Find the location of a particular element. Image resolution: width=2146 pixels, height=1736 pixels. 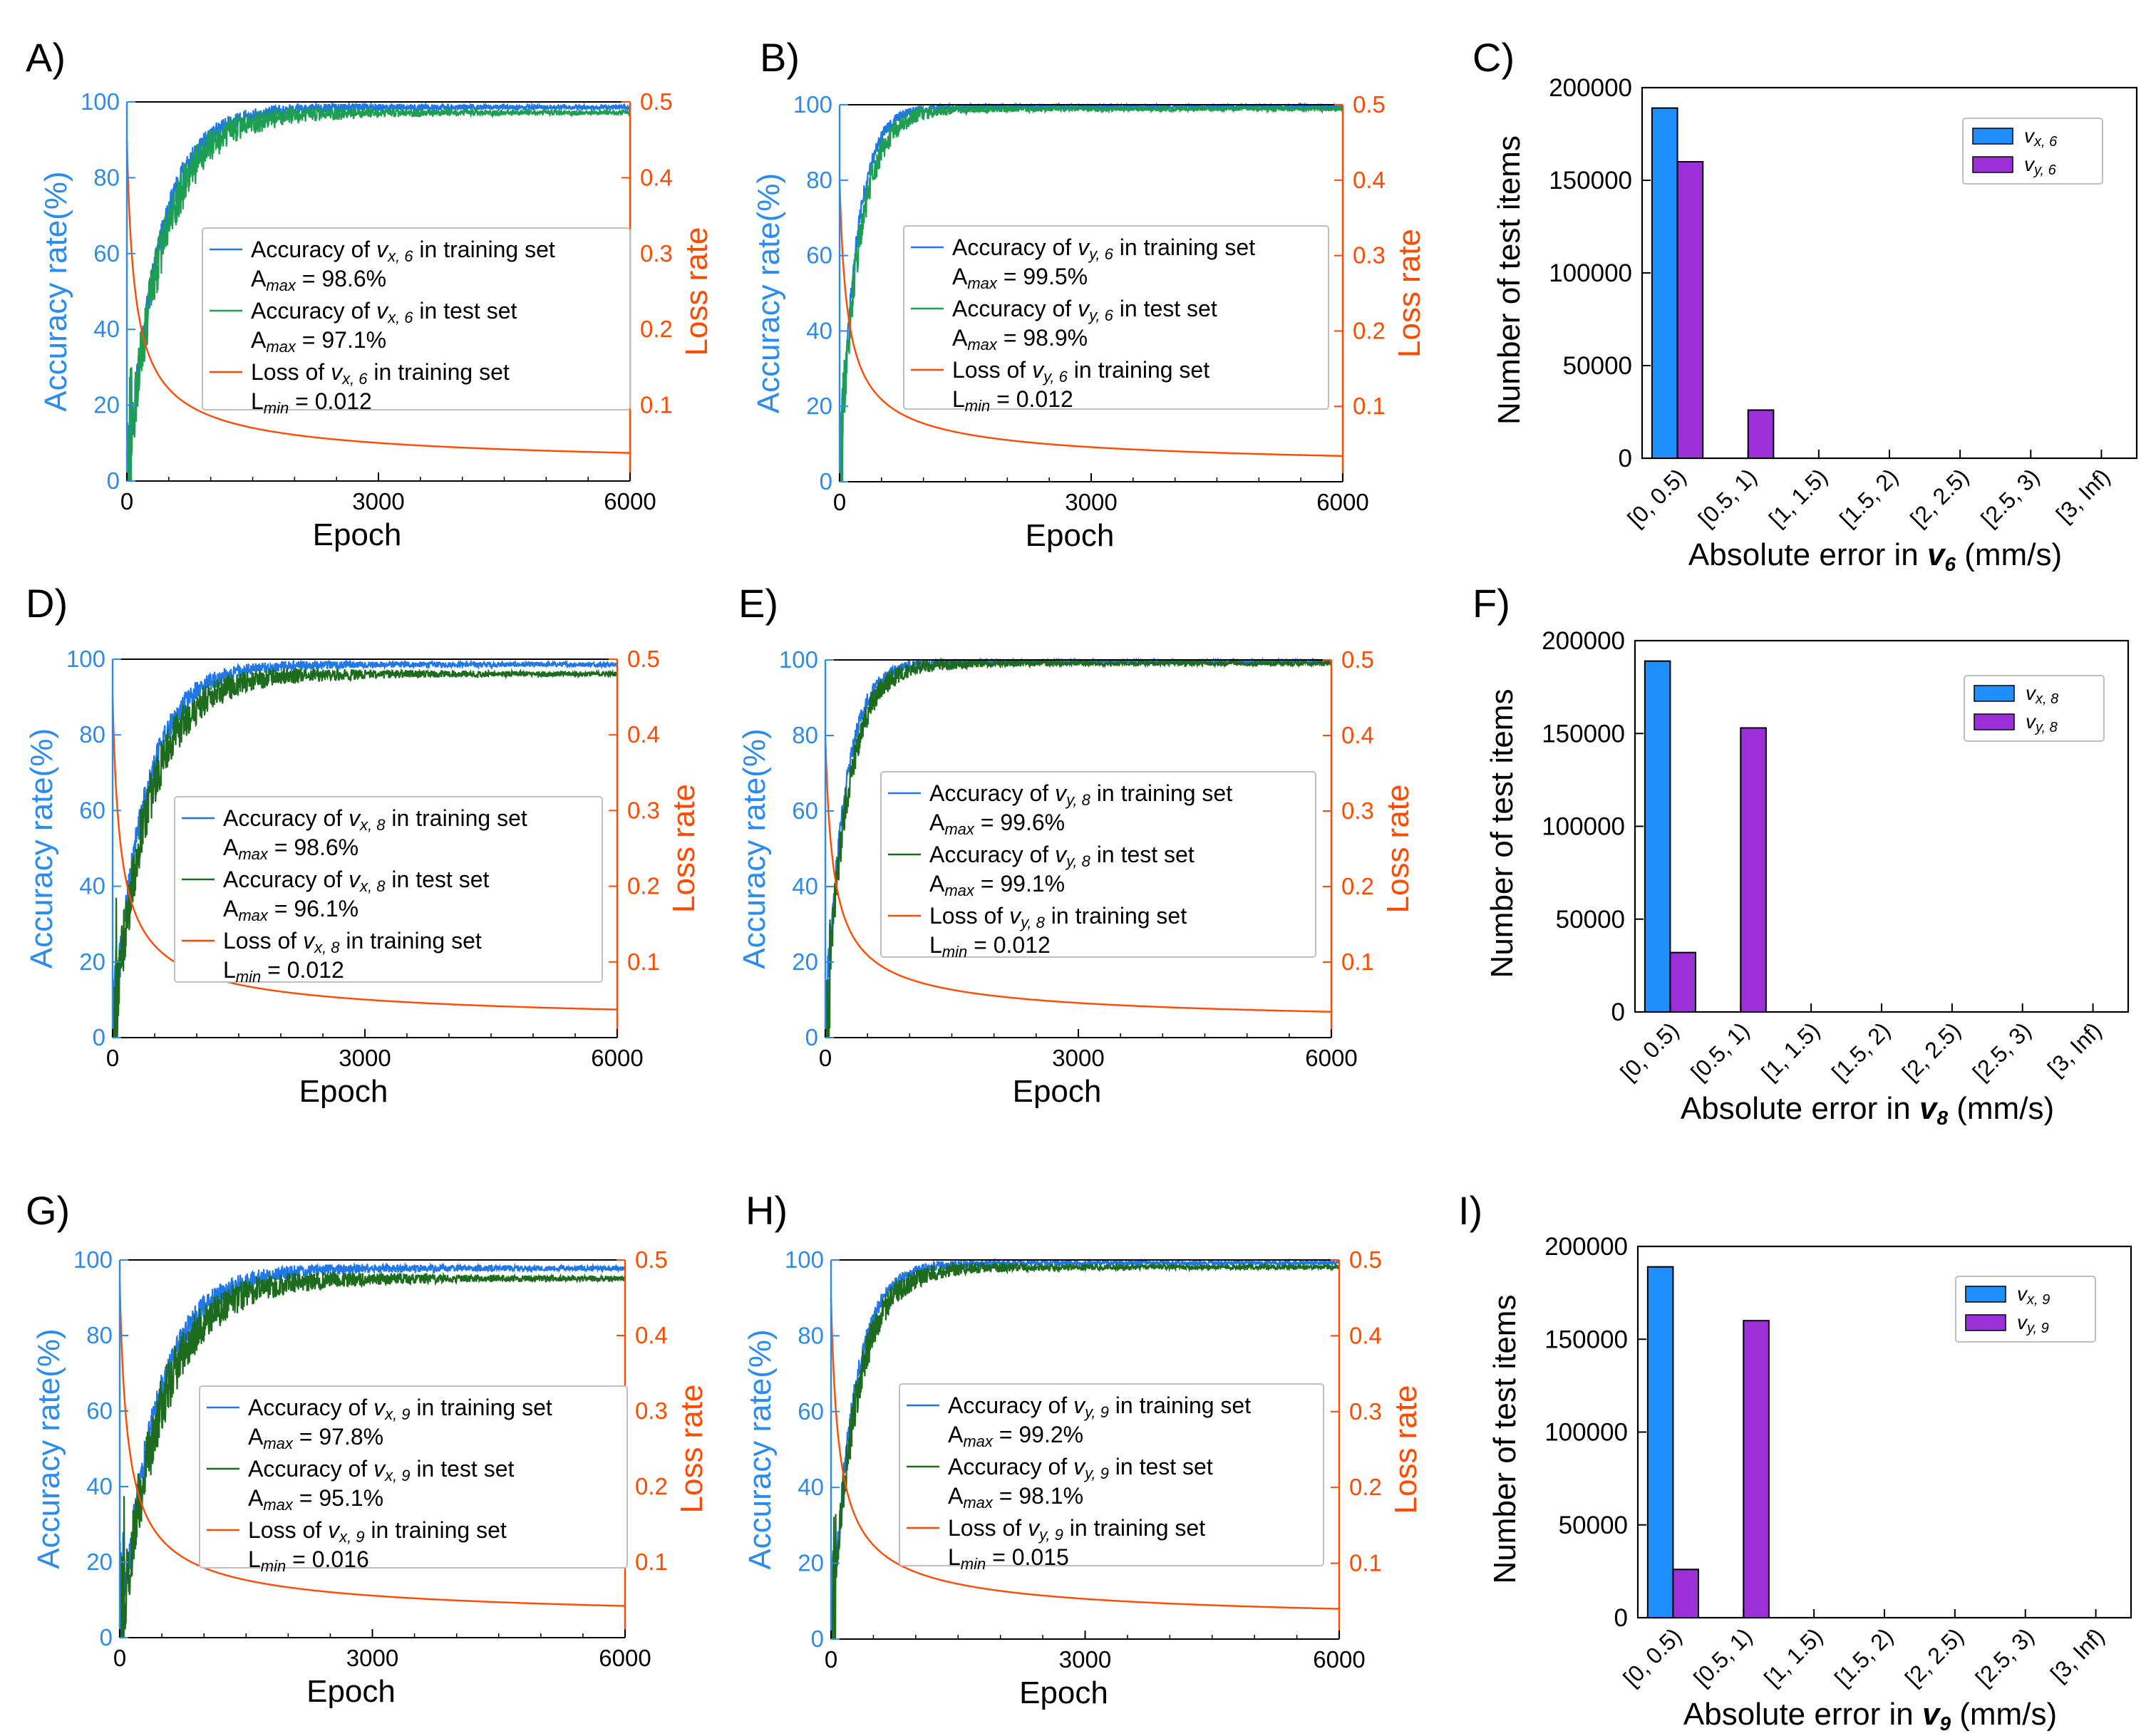

text-span: = 96.1% is located at coordinates (313, 909).